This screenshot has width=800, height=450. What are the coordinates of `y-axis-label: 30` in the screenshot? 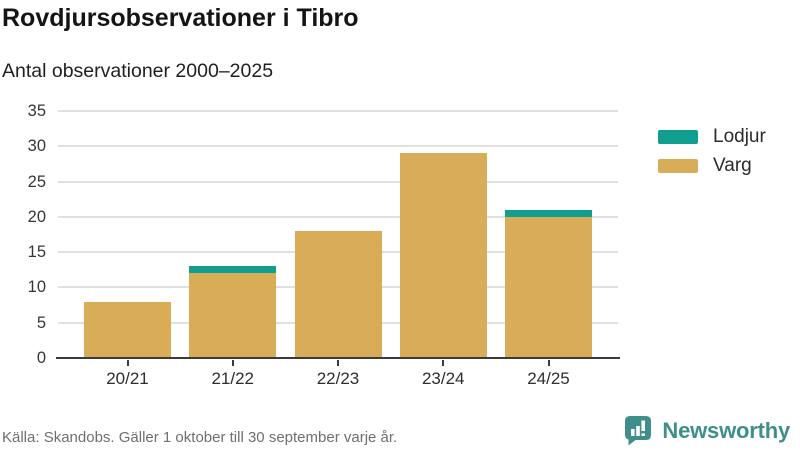 It's located at (36, 146).